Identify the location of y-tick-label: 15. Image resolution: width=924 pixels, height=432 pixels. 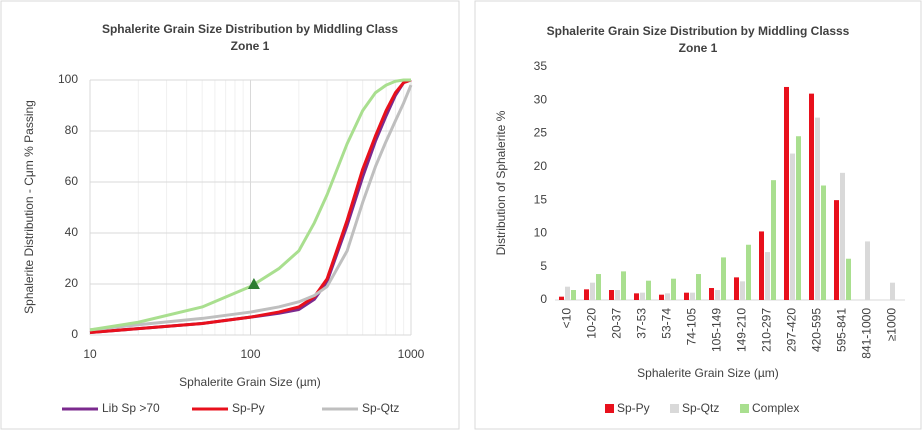
(541, 199).